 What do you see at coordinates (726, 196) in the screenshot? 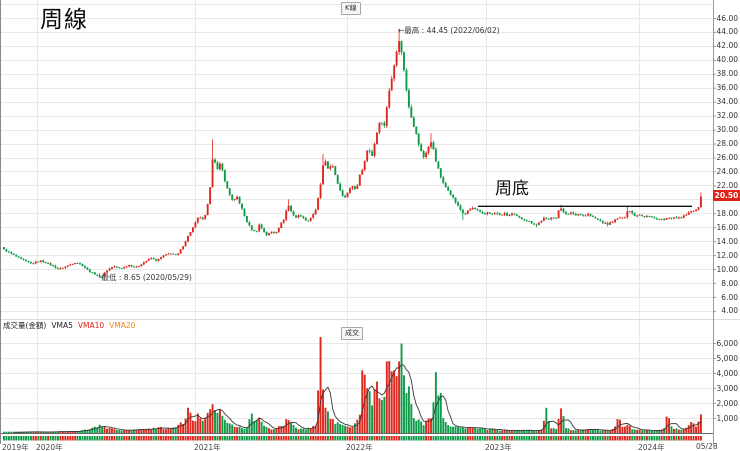
I see `last-price-badge: 20.50` at bounding box center [726, 196].